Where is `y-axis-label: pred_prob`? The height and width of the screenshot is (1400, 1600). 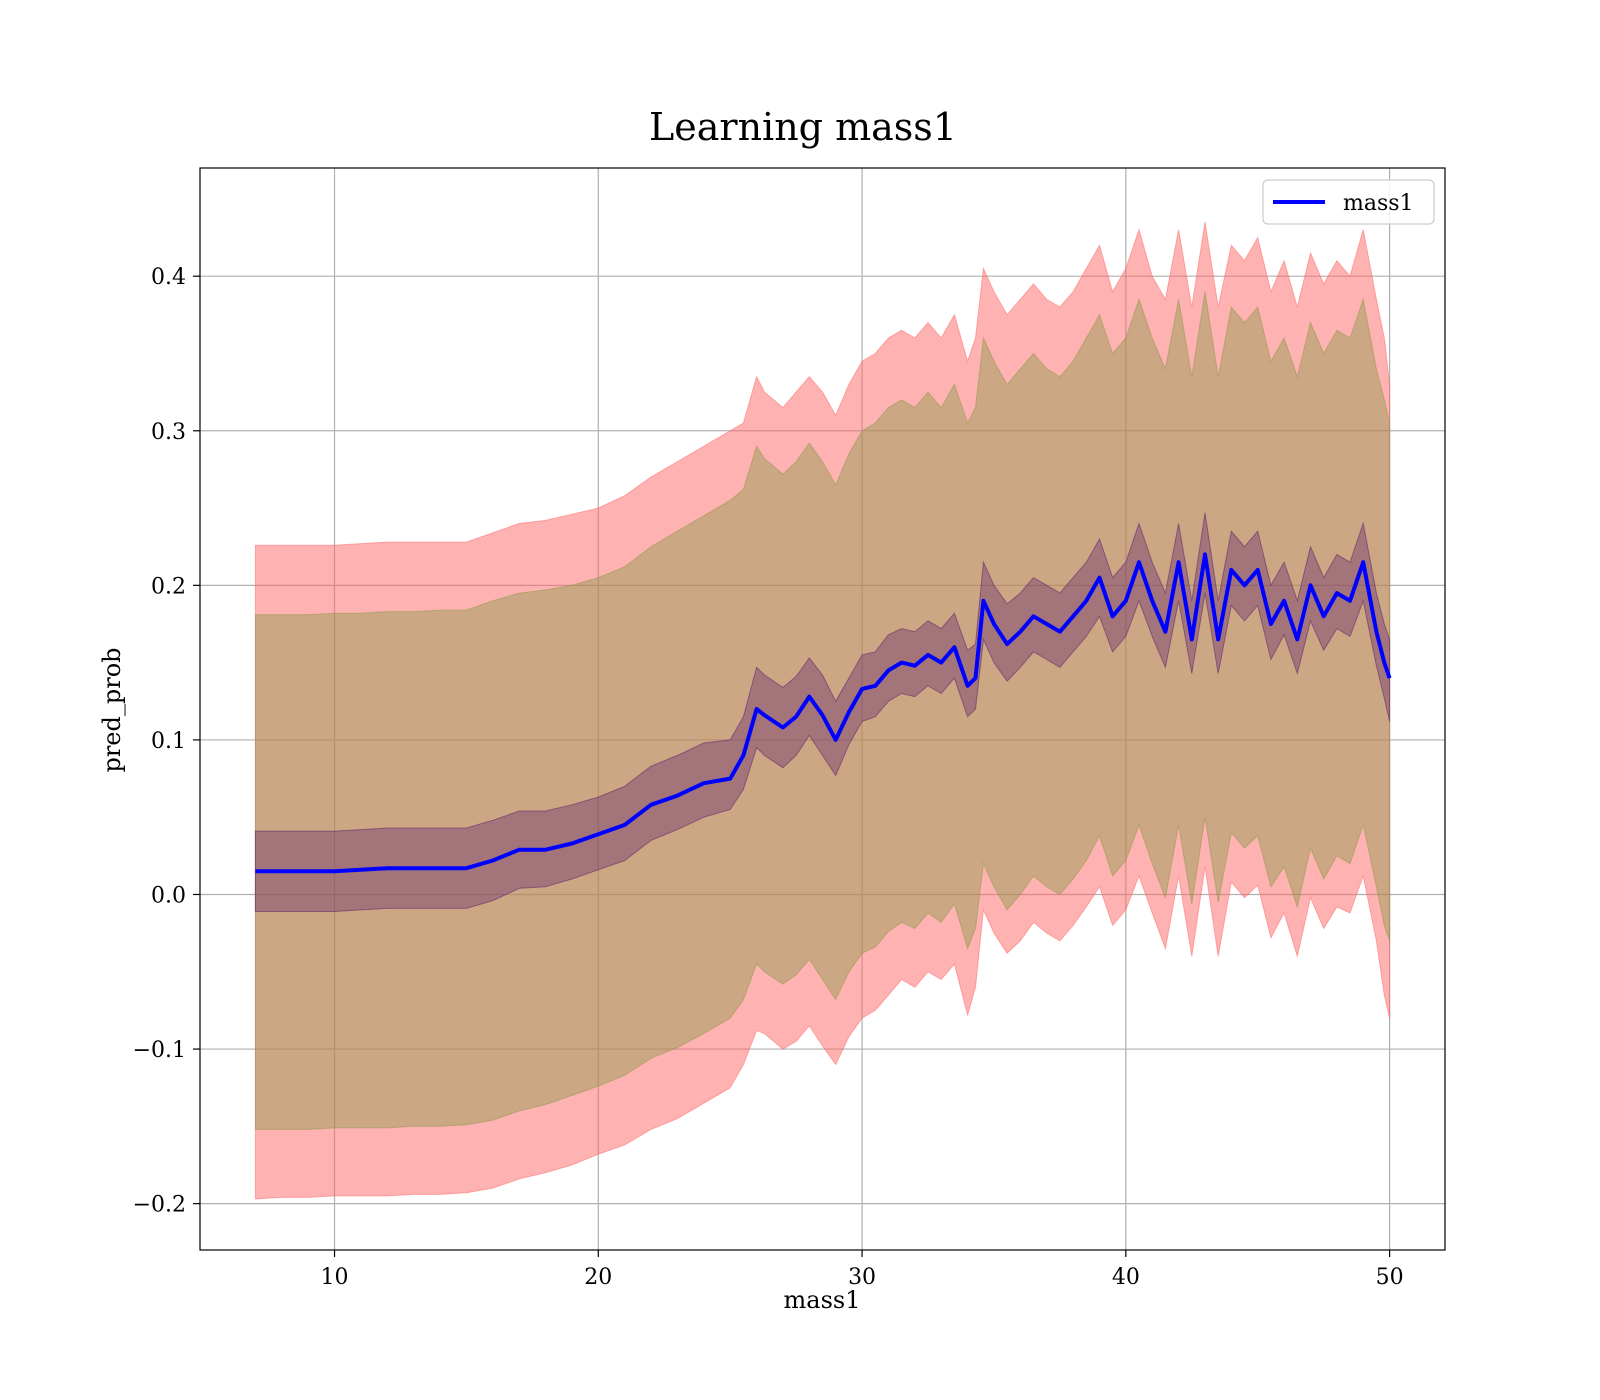
y-axis-label: pred_prob is located at coordinates (112, 709).